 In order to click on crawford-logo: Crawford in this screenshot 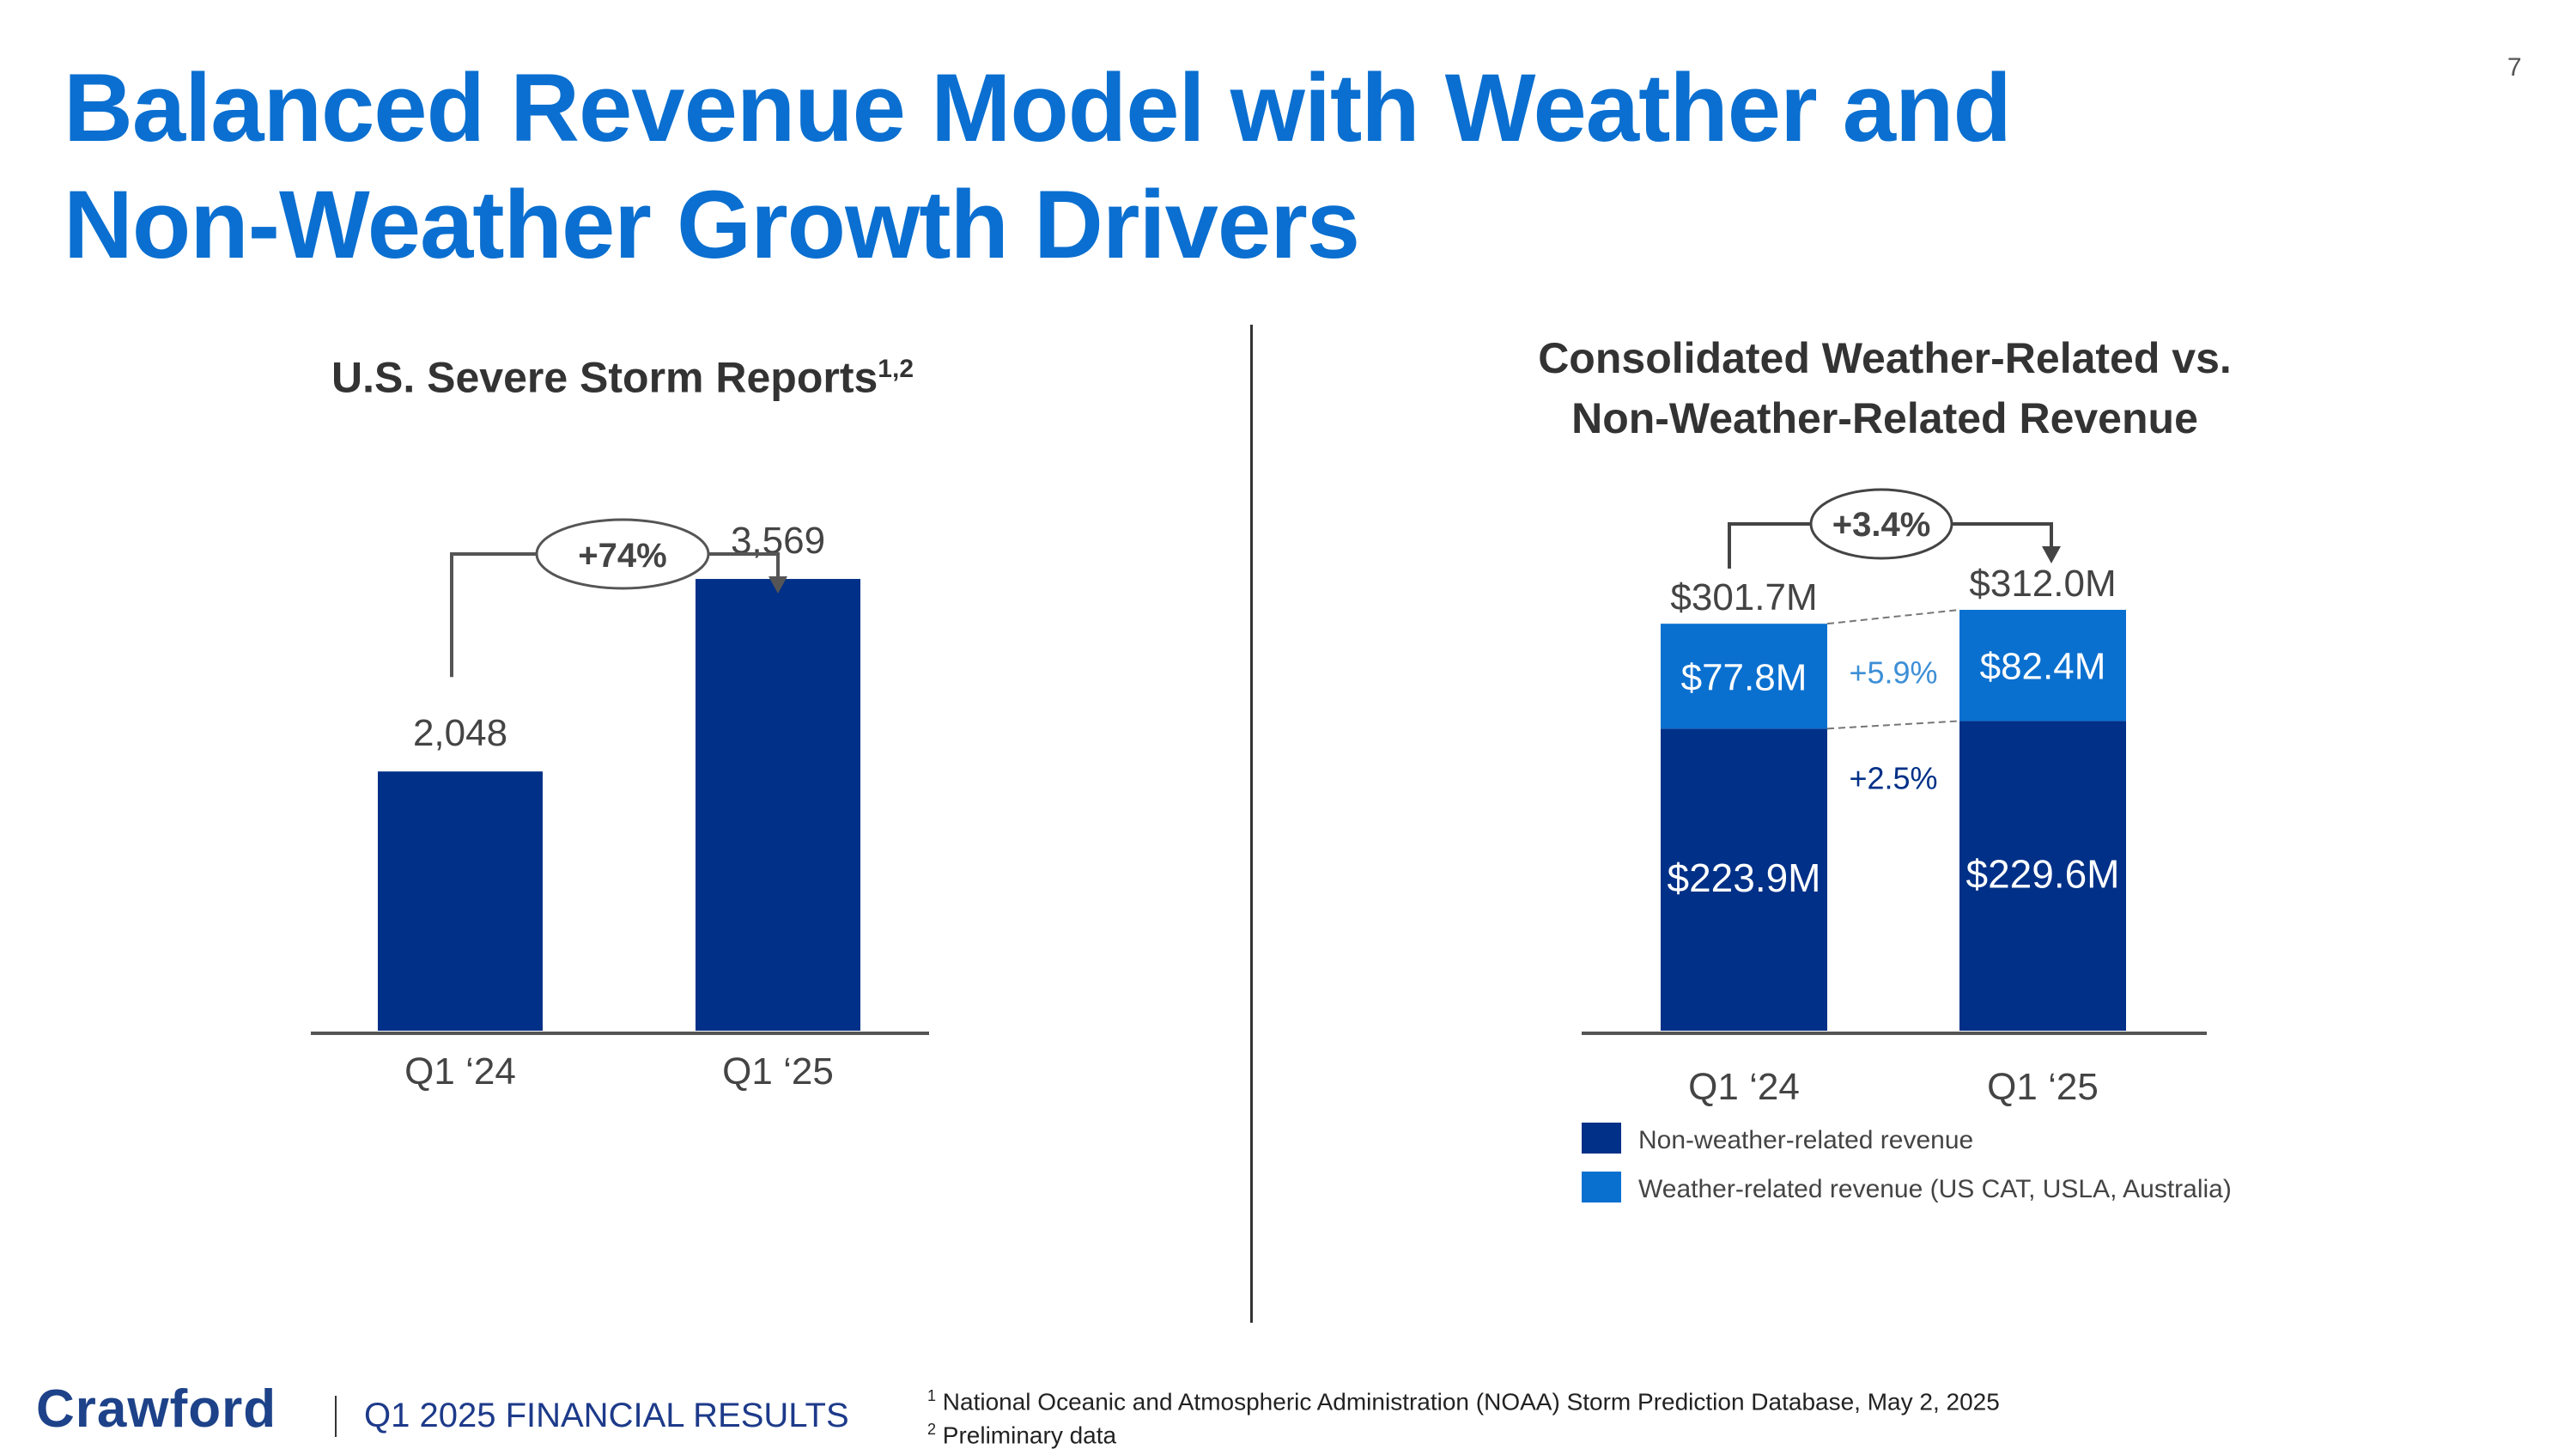, I will do `click(156, 1409)`.